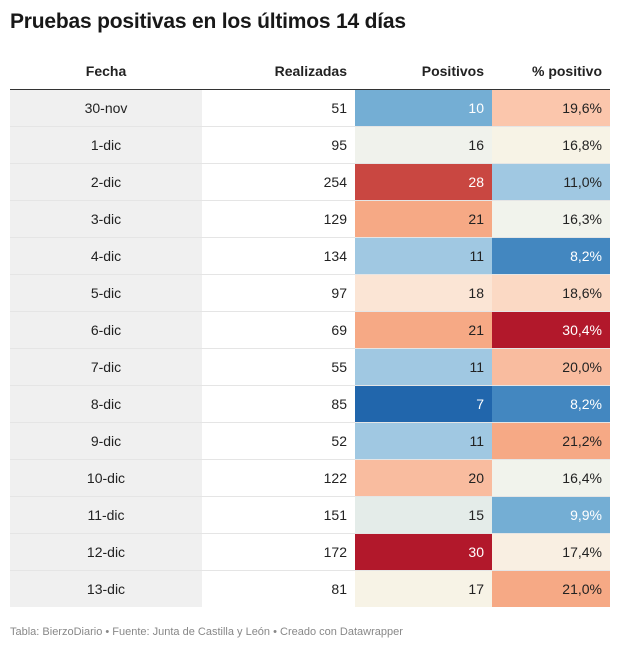 The image size is (620, 649). I want to click on table-header-row: Fecha Realizadas Positivos % positivo, so click(310, 71).